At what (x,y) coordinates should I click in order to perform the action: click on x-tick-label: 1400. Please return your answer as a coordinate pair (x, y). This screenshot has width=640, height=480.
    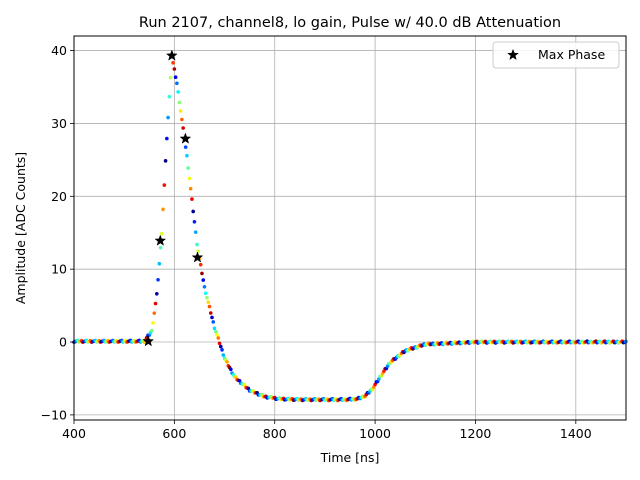
    Looking at the image, I should click on (576, 433).